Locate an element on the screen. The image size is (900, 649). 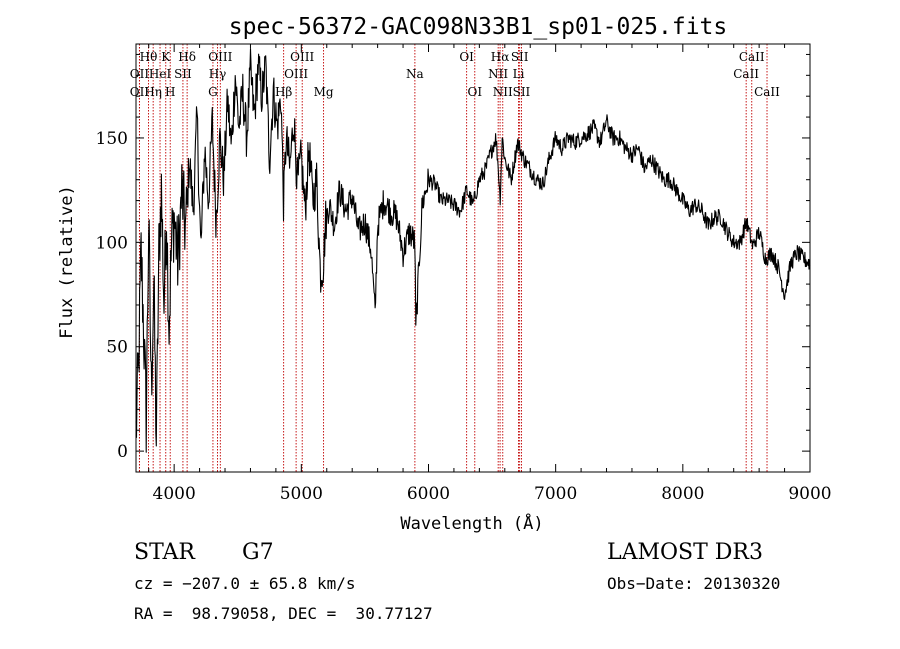
marker-label: Hη is located at coordinates (153, 92).